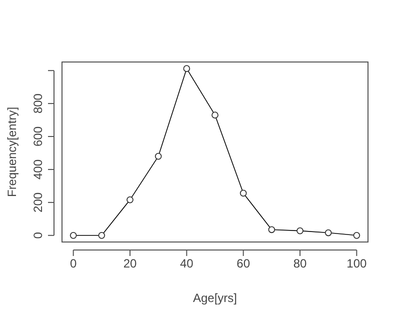 The width and height of the screenshot is (400, 320). I want to click on x-tick-label: 80, so click(300, 263).